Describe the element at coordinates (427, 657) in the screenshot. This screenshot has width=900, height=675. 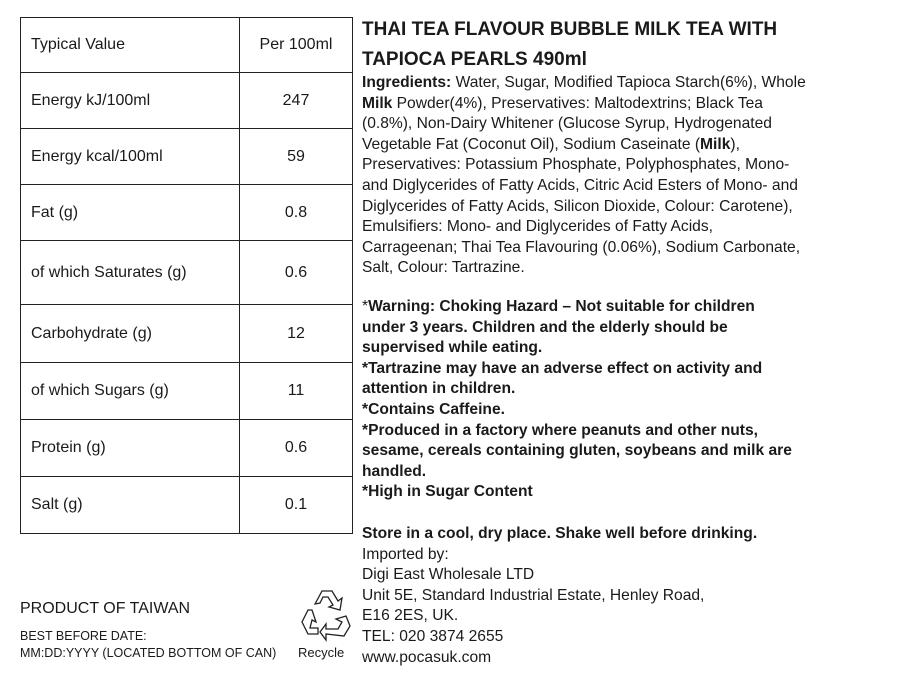
I see `text-run: www.pocasuk.com` at that location.